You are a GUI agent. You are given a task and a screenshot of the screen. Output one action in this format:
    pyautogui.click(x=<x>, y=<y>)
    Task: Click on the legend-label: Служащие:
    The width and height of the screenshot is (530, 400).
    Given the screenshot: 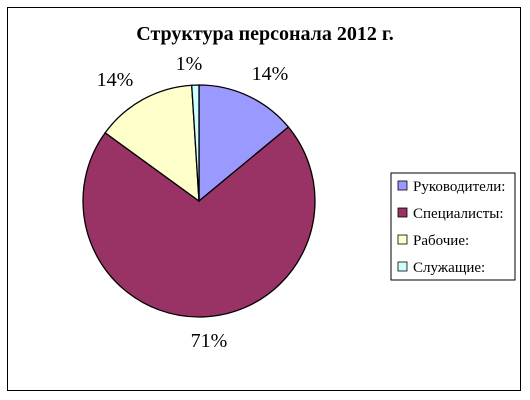 What is the action you would take?
    pyautogui.click(x=449, y=268)
    